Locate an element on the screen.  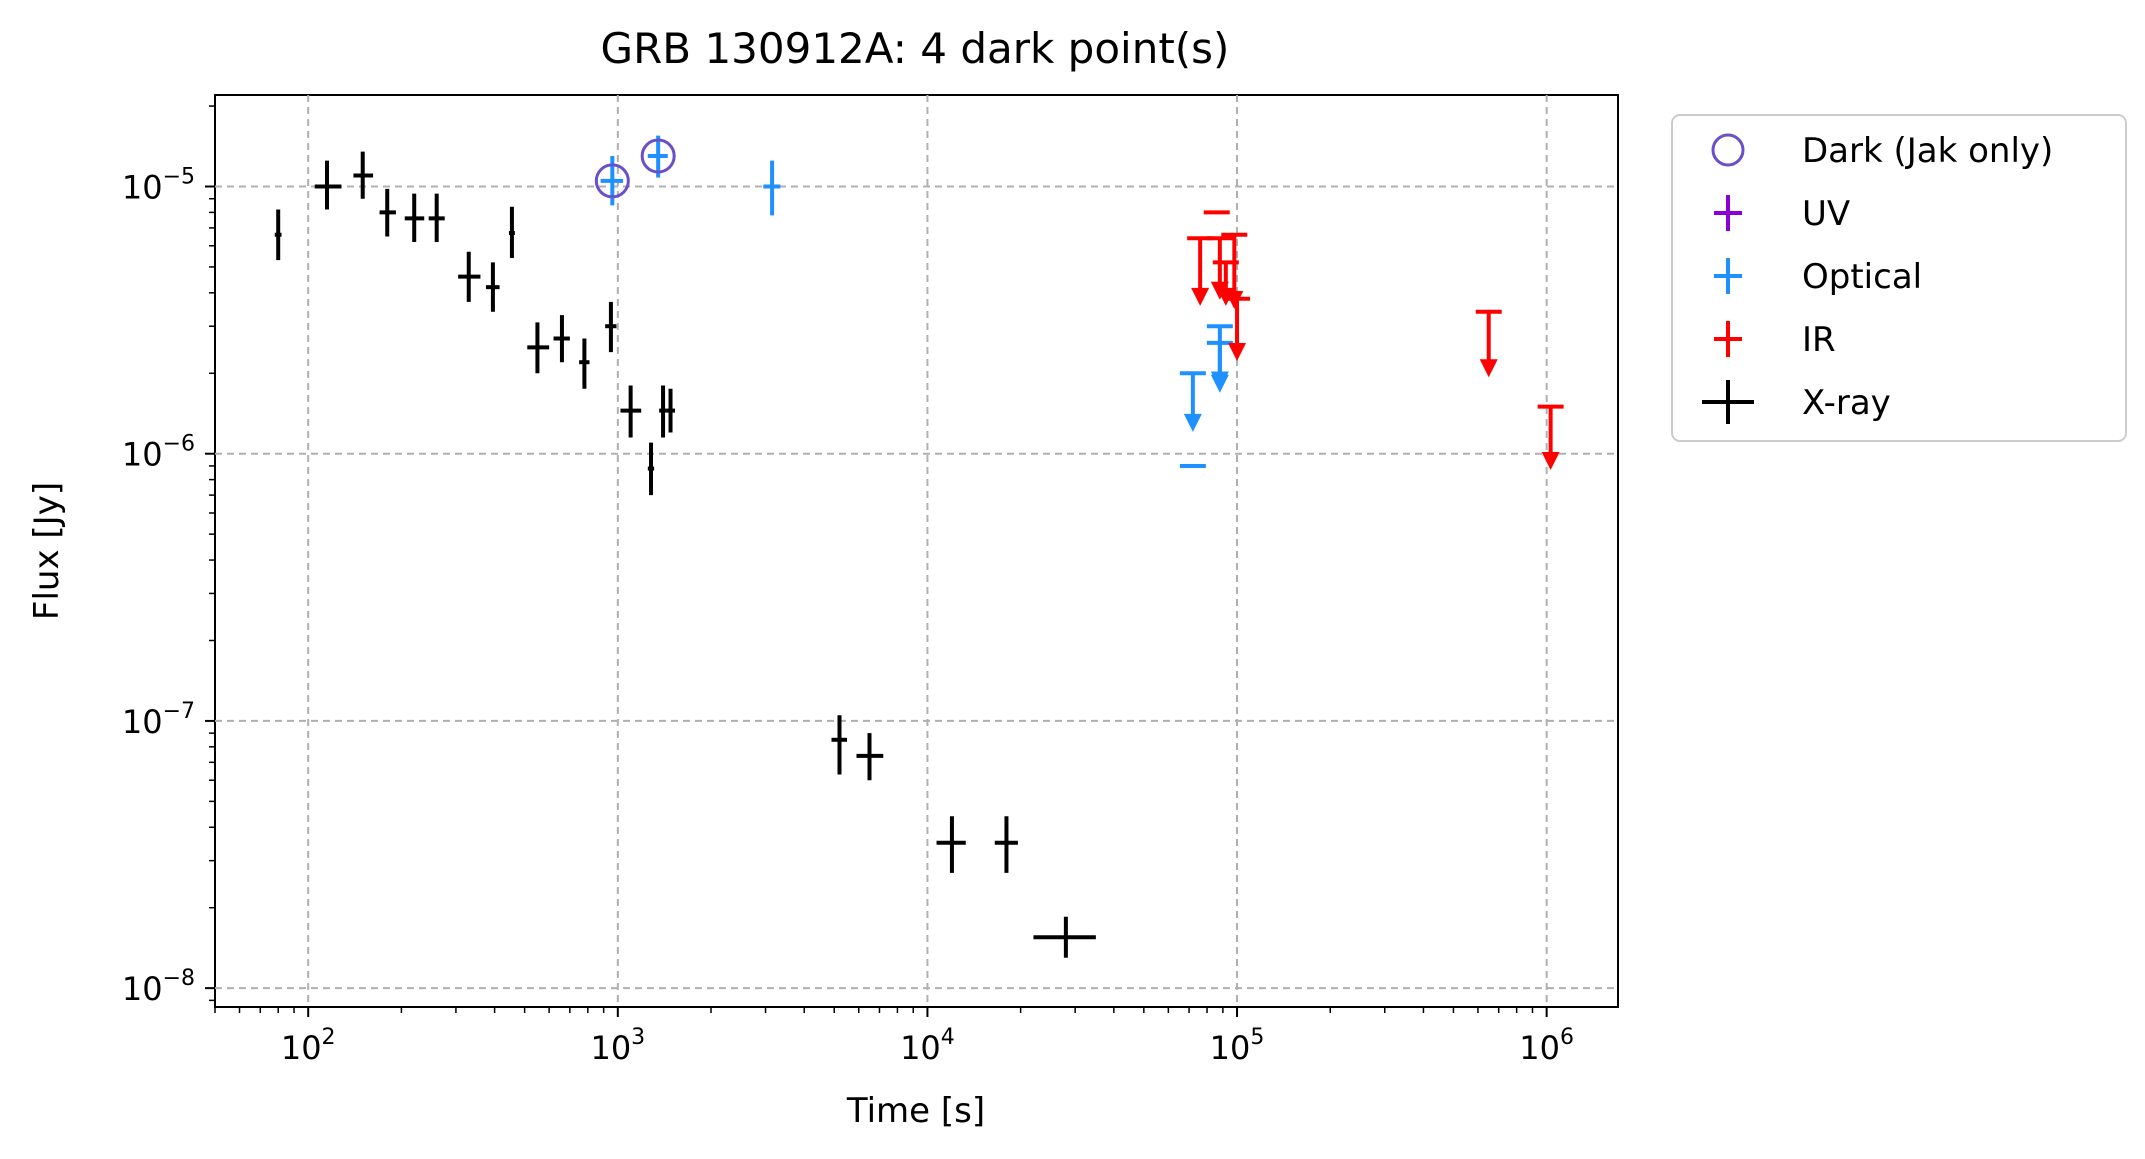
legend-box is located at coordinates (1899, 278).